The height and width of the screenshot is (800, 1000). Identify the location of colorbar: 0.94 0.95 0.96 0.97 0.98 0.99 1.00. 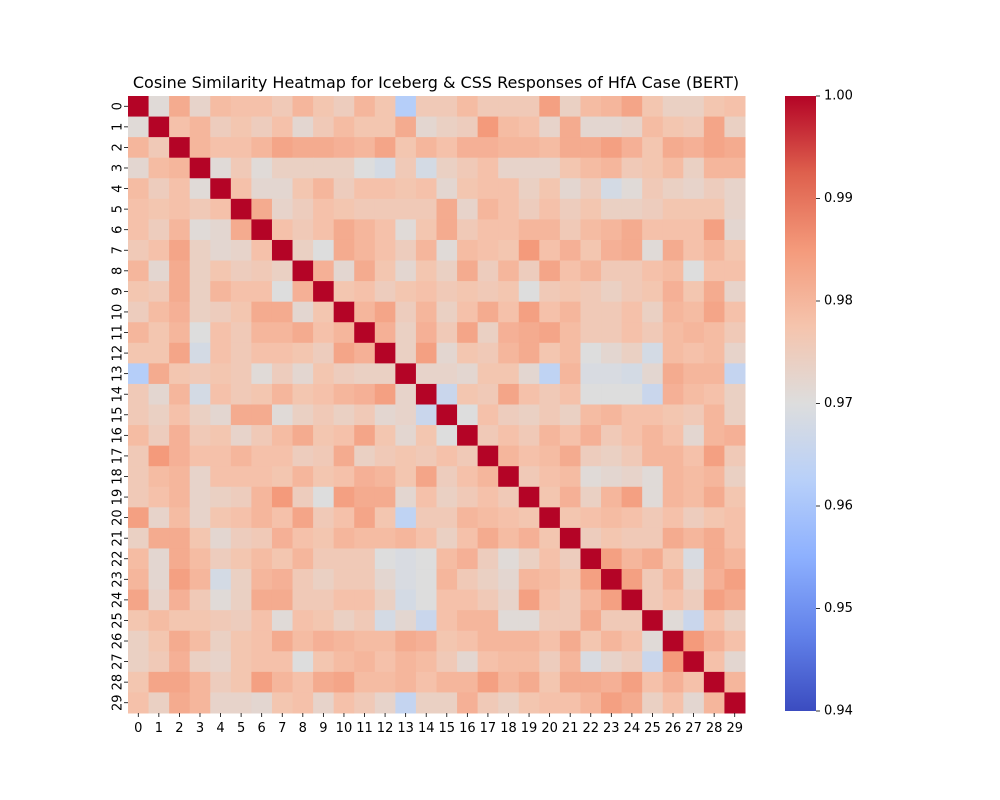
(819, 404).